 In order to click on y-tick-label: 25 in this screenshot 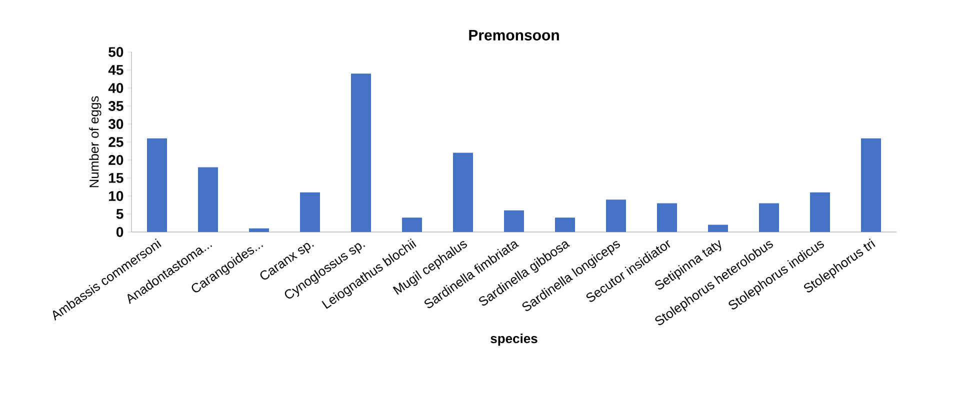, I will do `click(116, 142)`.